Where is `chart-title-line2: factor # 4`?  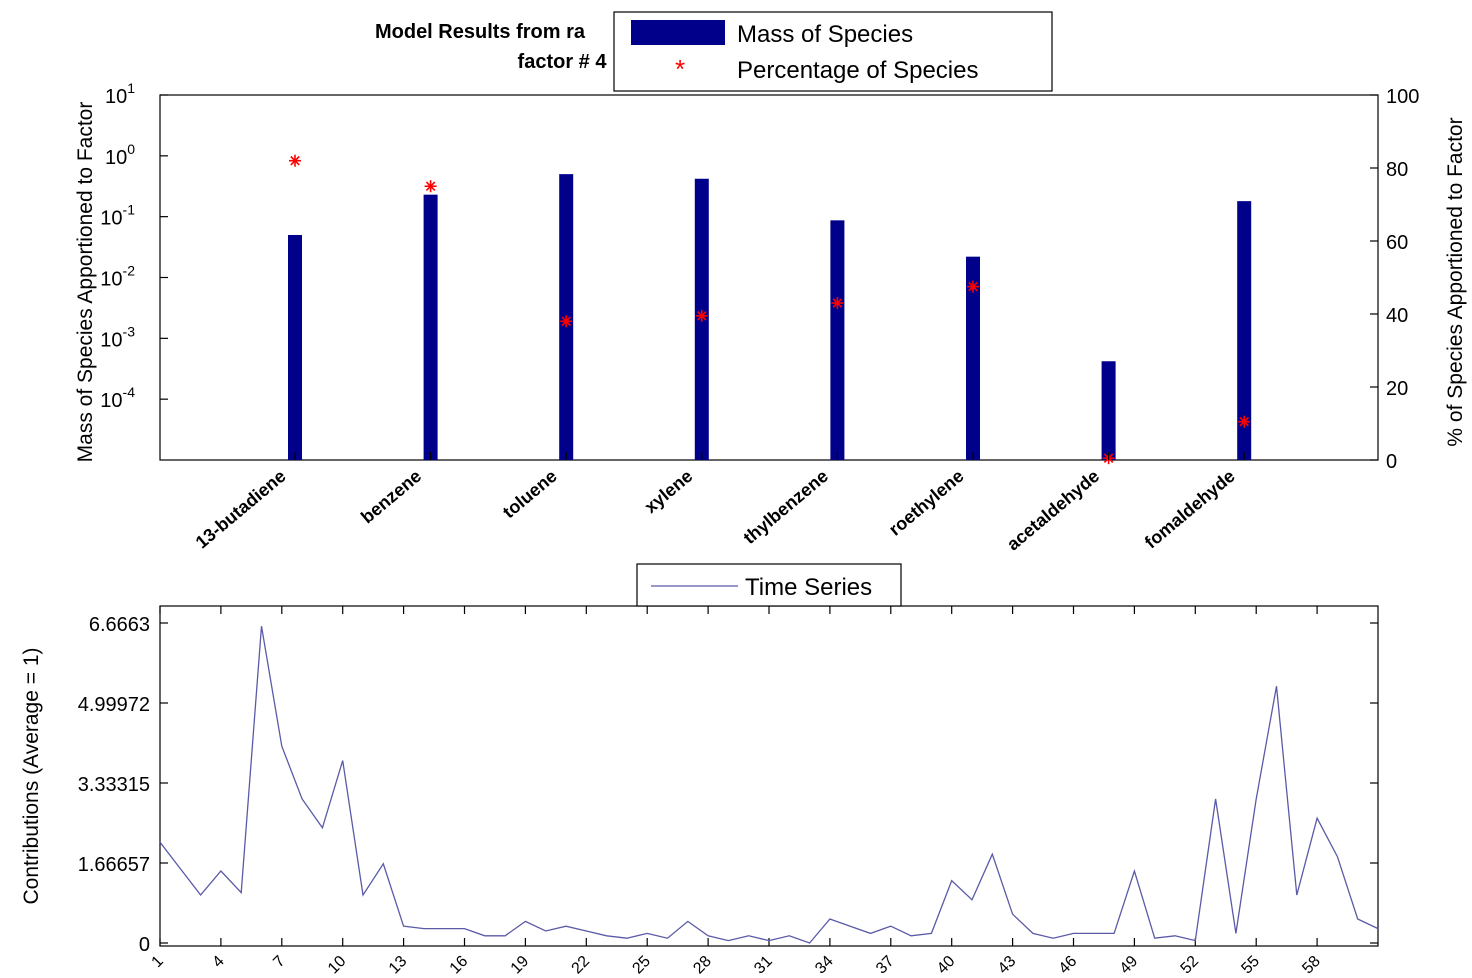
chart-title-line2: factor # 4 is located at coordinates (563, 62).